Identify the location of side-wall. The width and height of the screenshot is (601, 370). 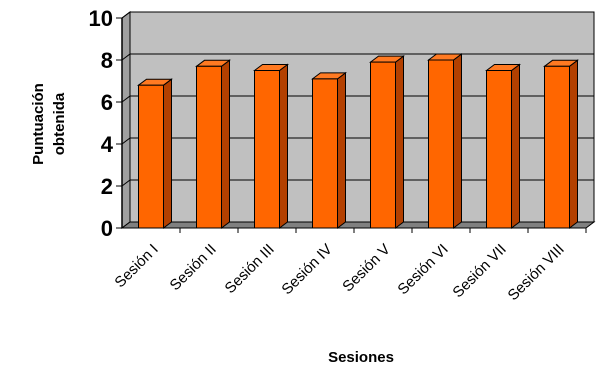
(126, 120).